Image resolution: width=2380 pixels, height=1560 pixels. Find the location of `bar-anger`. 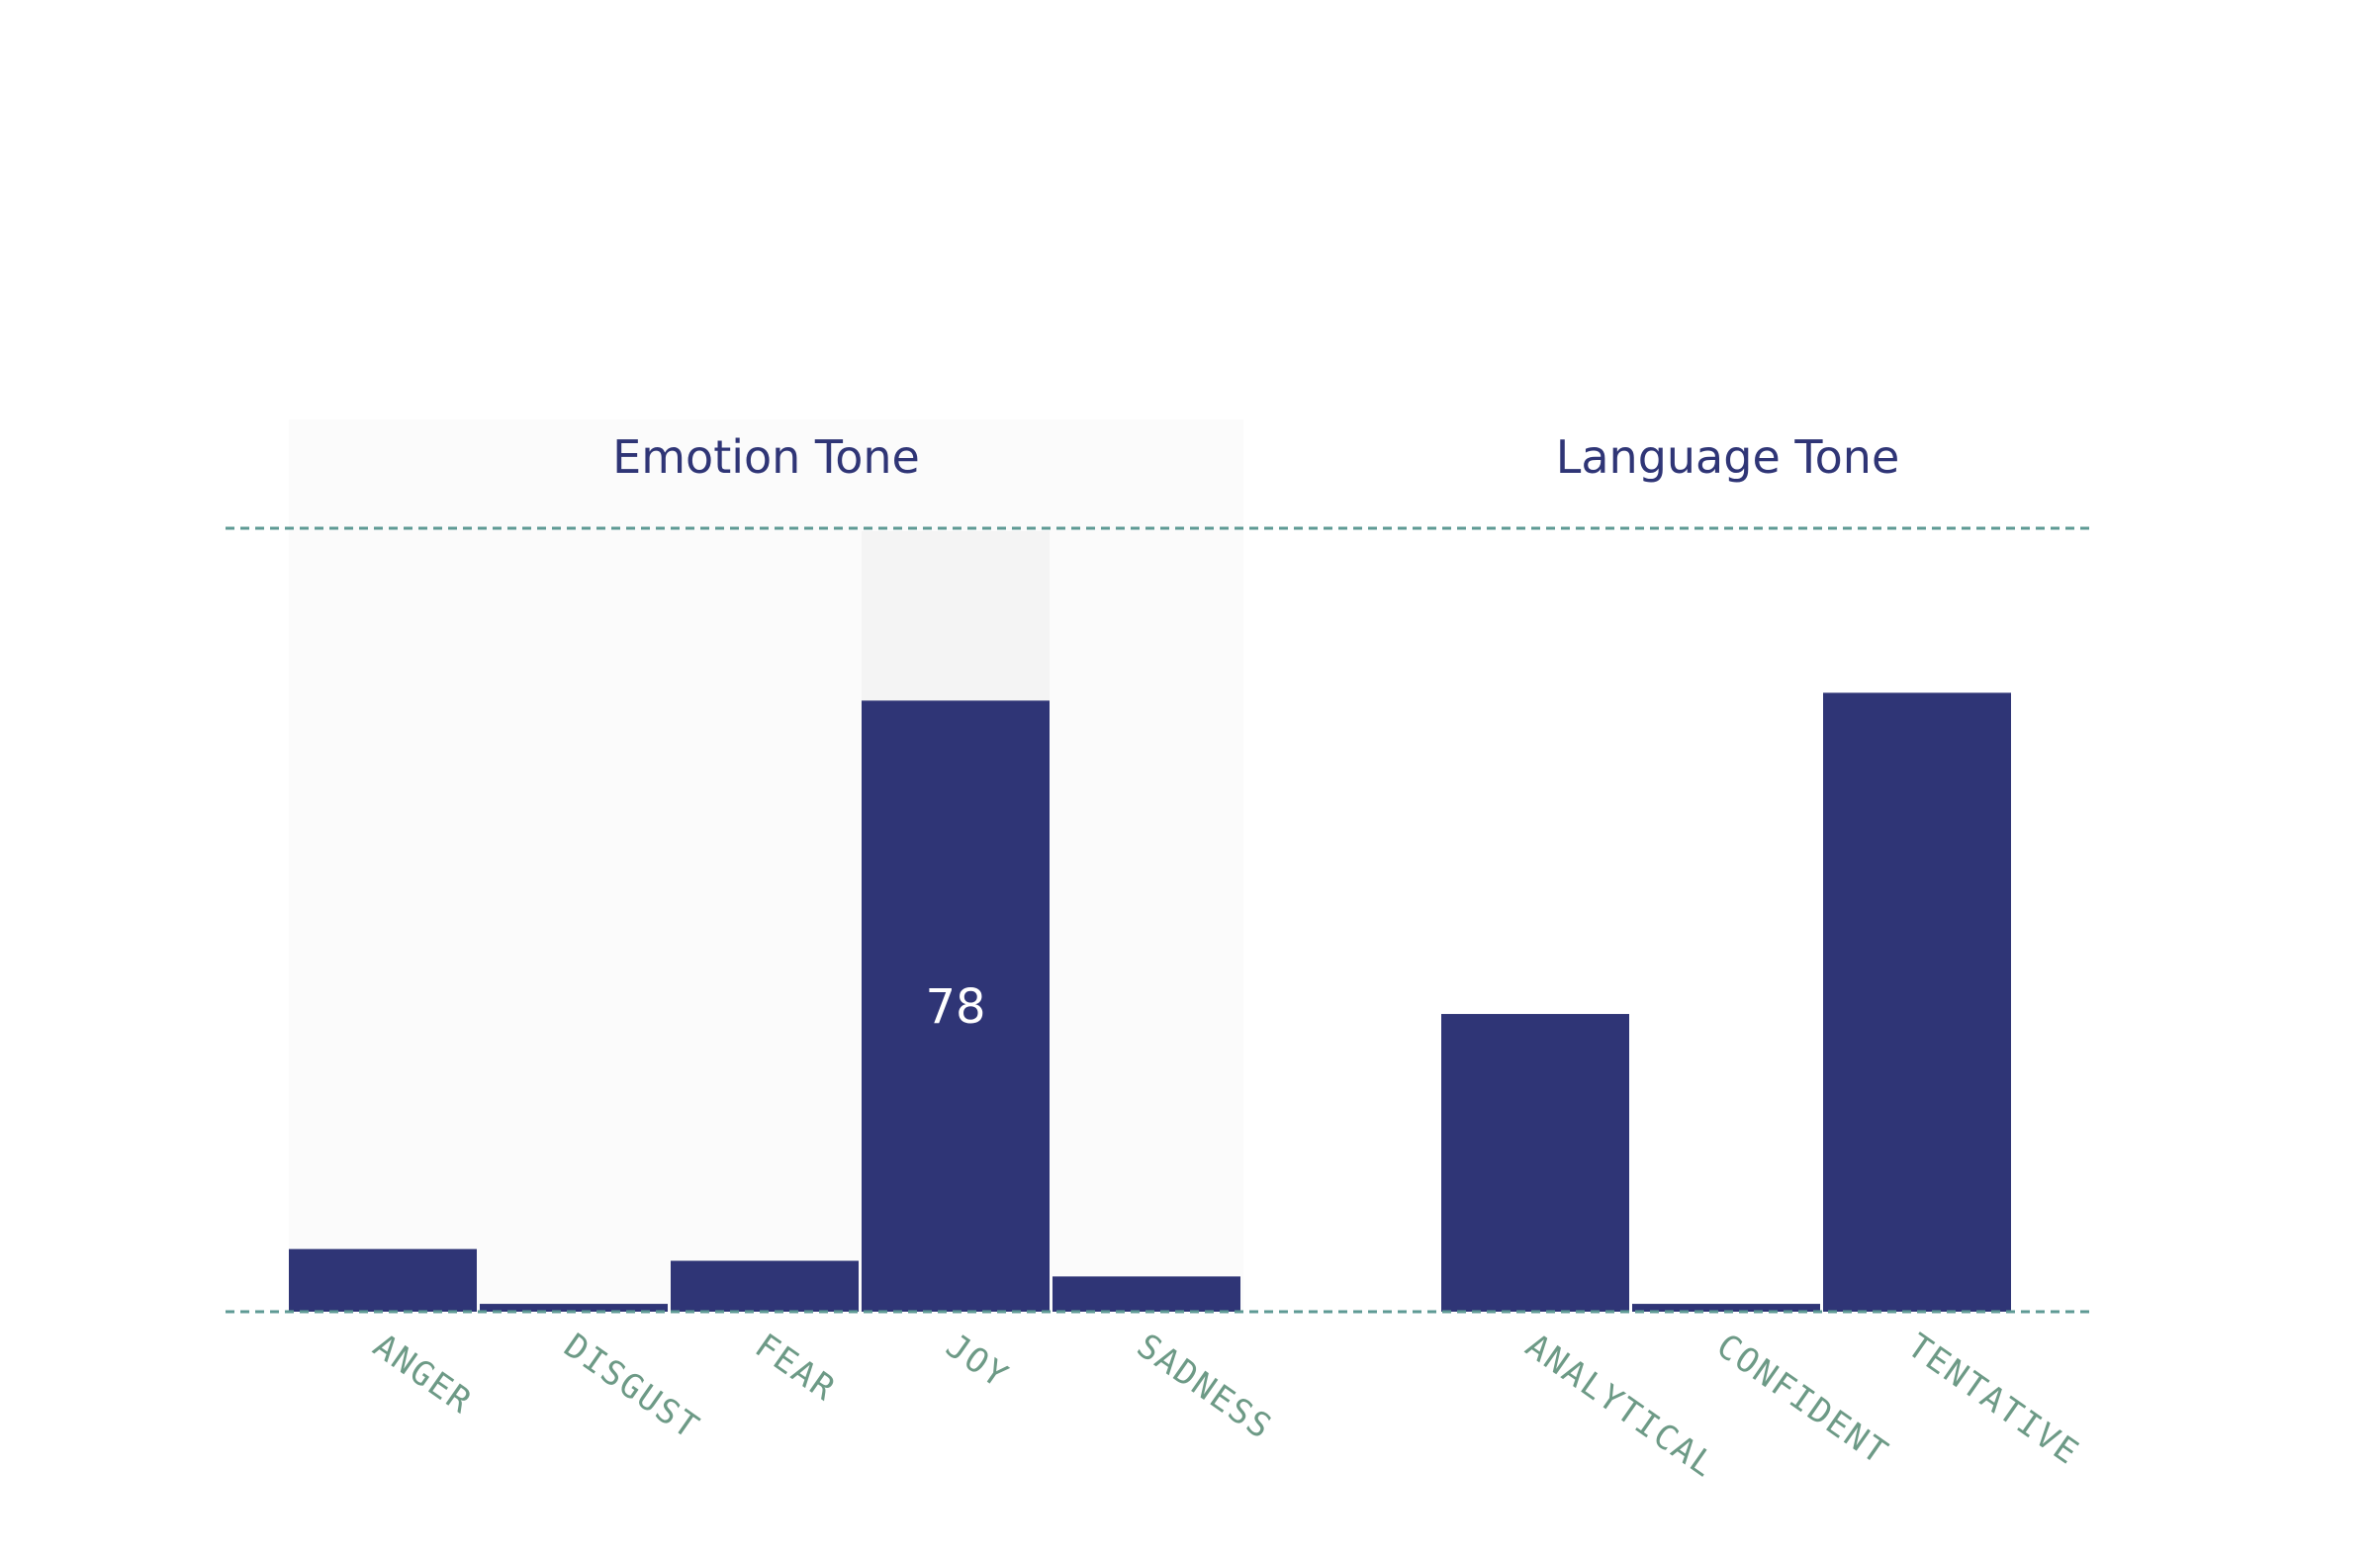

bar-anger is located at coordinates (383, 1280).